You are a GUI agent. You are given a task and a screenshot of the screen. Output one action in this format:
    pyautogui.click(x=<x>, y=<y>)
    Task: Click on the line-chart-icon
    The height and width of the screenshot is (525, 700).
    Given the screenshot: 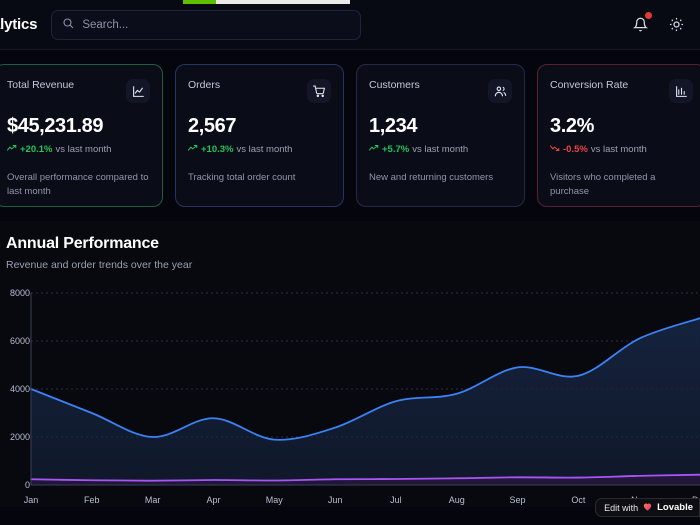 What is the action you would take?
    pyautogui.click(x=138, y=91)
    